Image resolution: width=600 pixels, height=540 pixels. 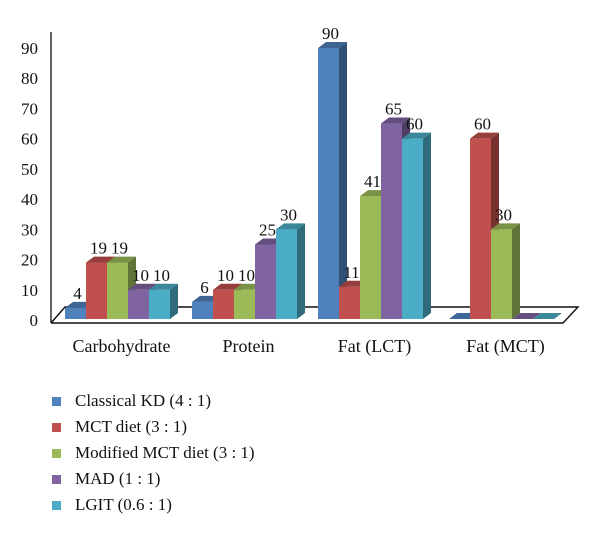 What do you see at coordinates (375, 346) in the screenshot?
I see `category-label: Fat (LCT)` at bounding box center [375, 346].